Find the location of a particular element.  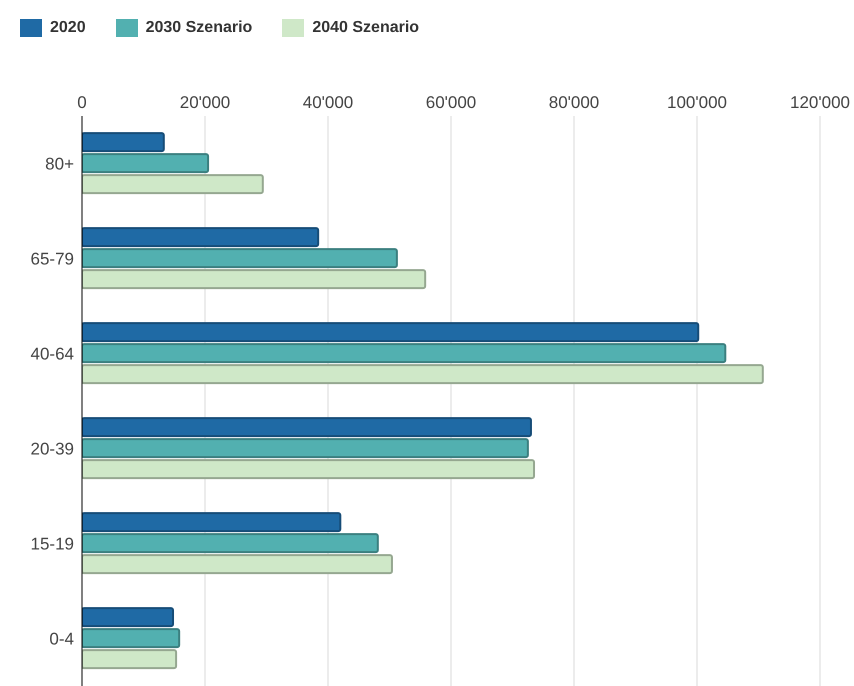

legend-label: 2020 is located at coordinates (68, 28).